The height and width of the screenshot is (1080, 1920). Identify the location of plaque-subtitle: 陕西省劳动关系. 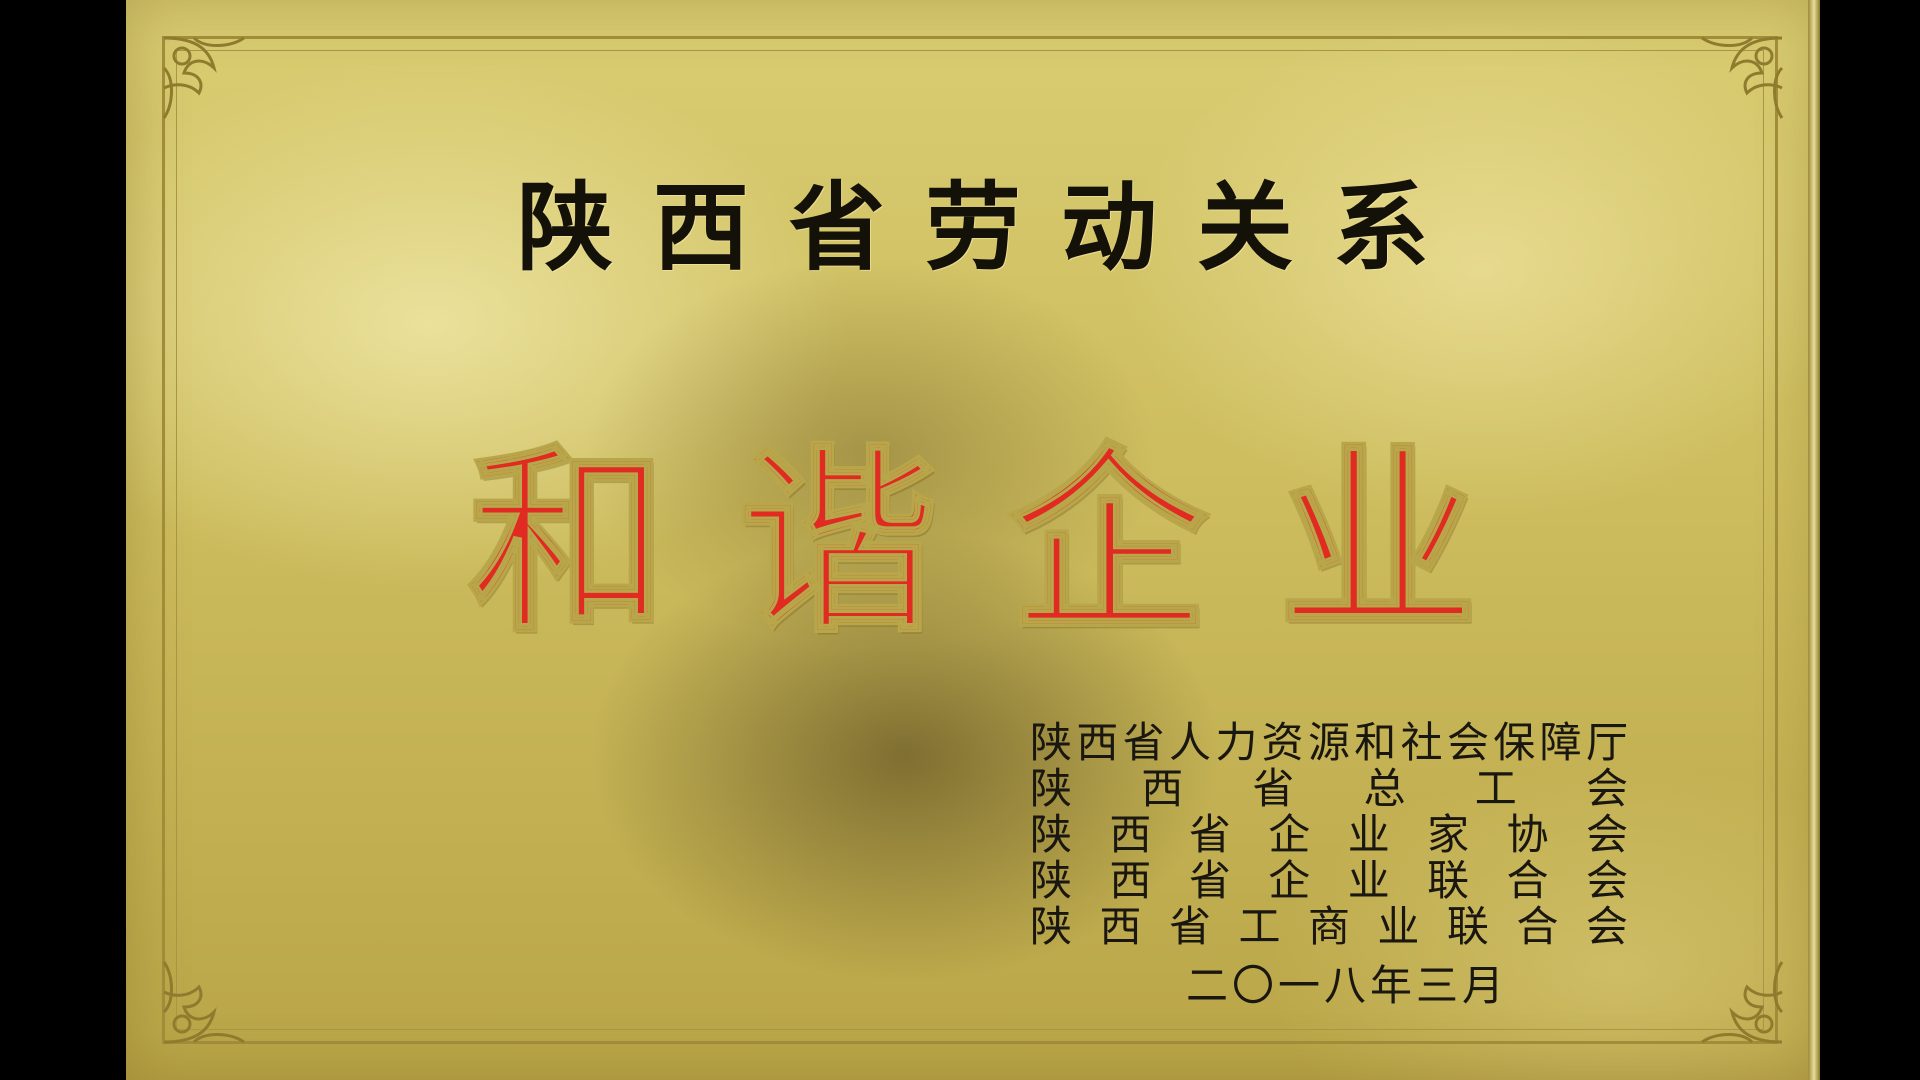
(993, 227).